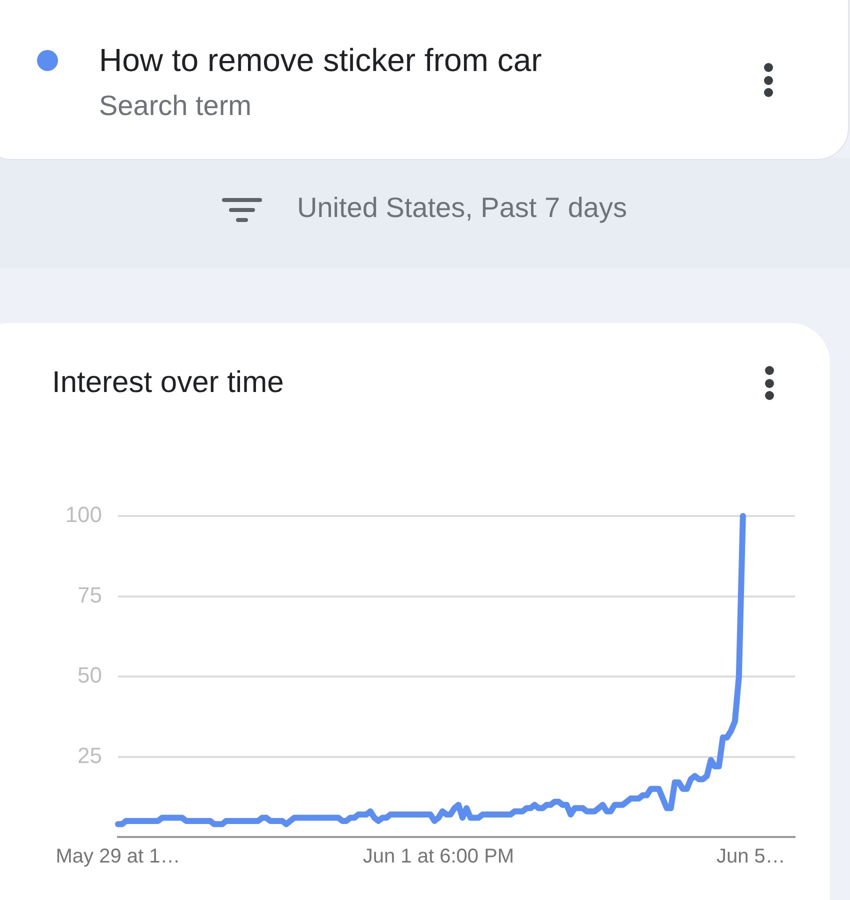 Image resolution: width=850 pixels, height=900 pixels. I want to click on y-tick-label: 100, so click(83, 515).